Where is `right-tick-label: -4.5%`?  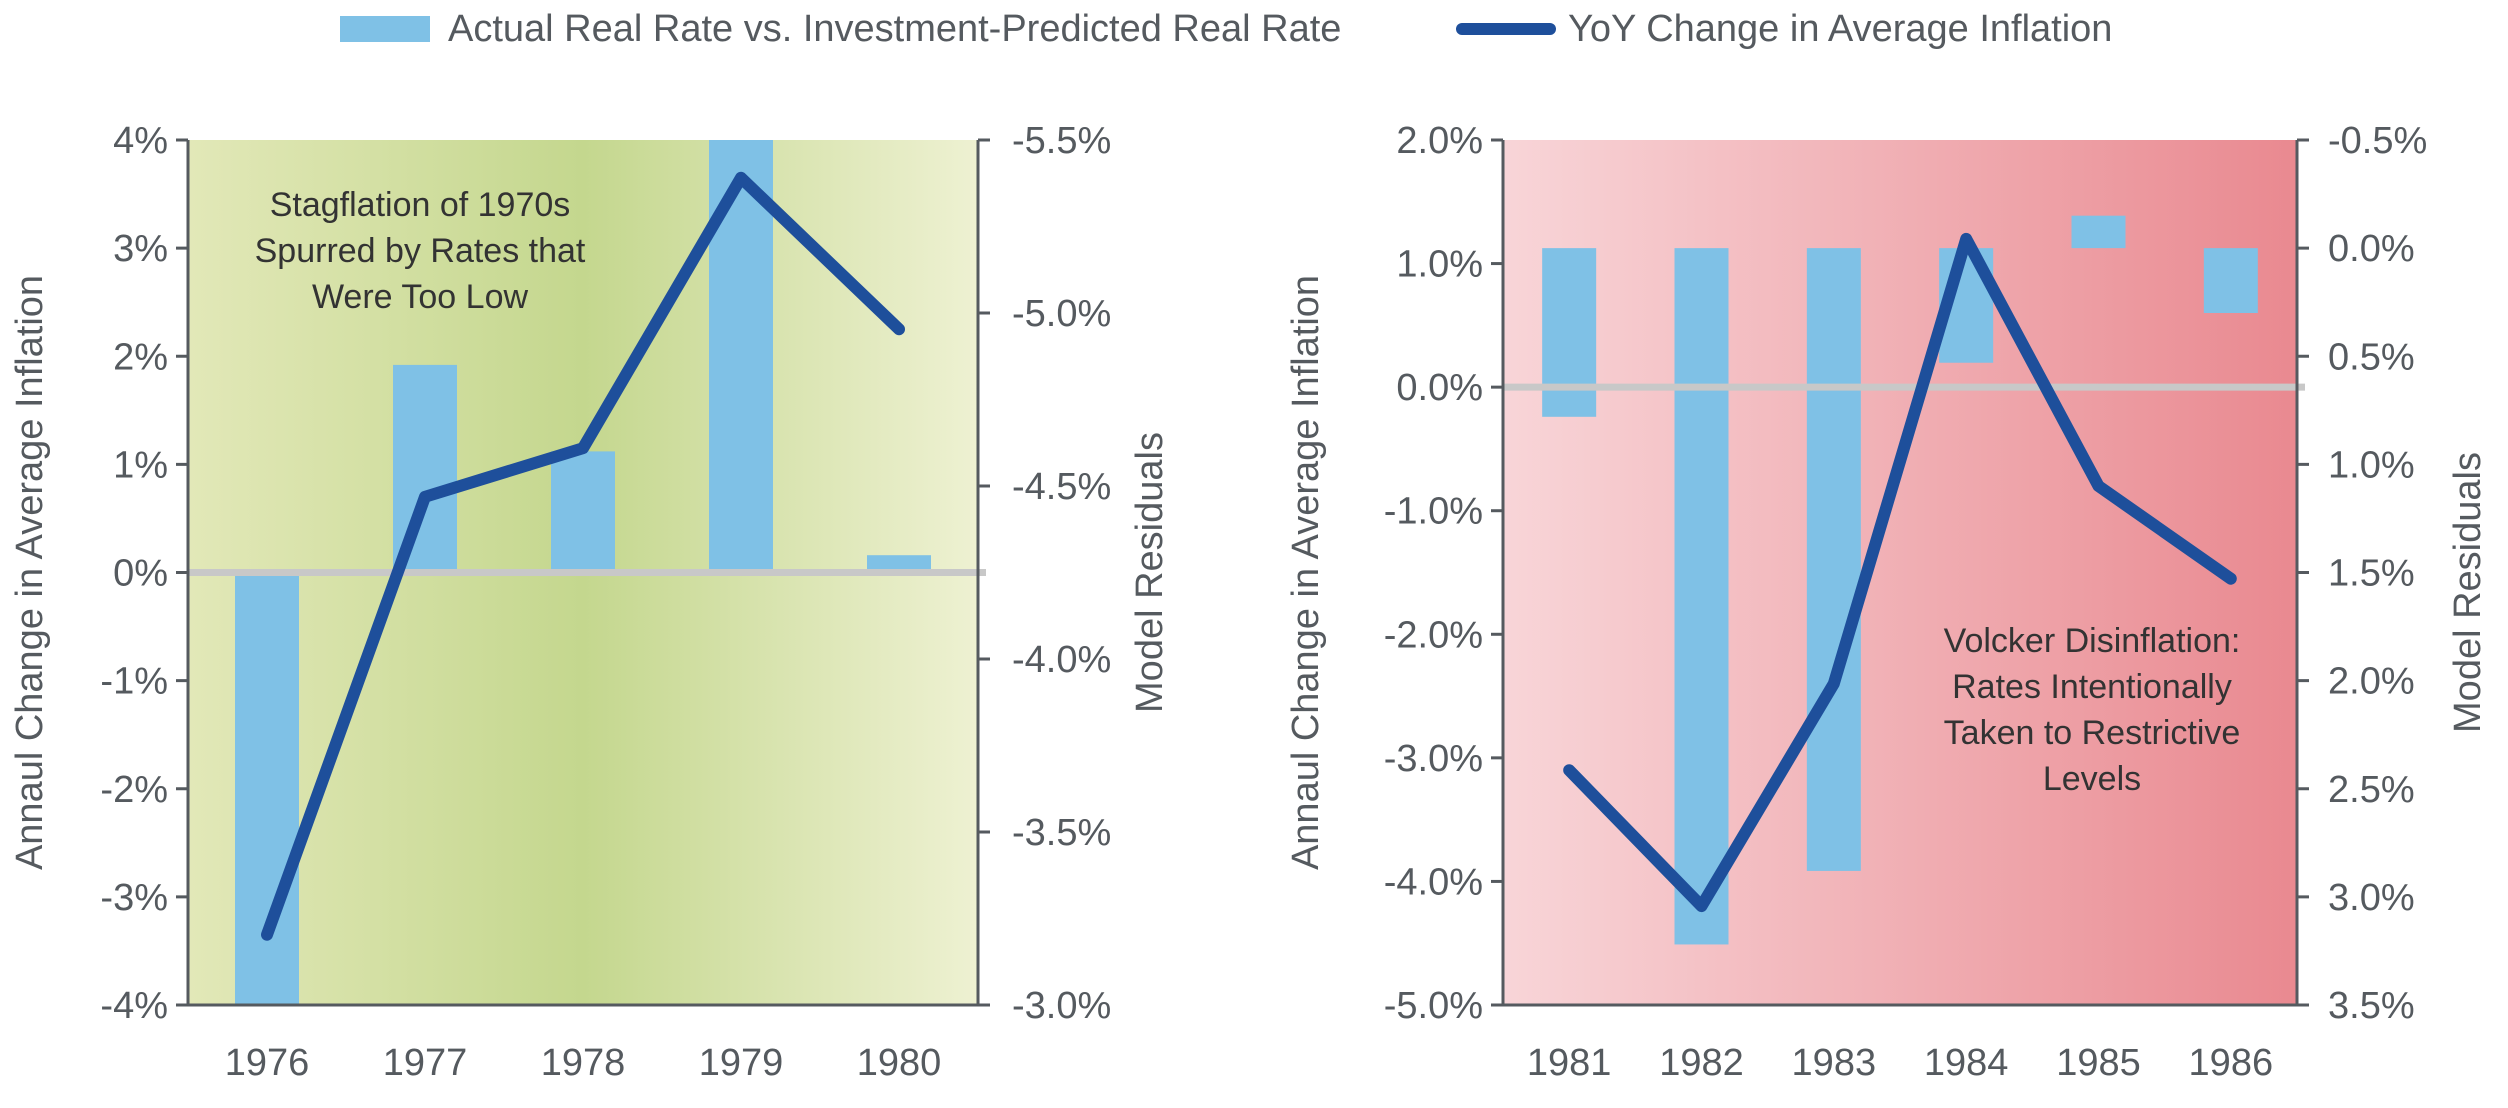
right-tick-label: -4.5% is located at coordinates (1061, 487).